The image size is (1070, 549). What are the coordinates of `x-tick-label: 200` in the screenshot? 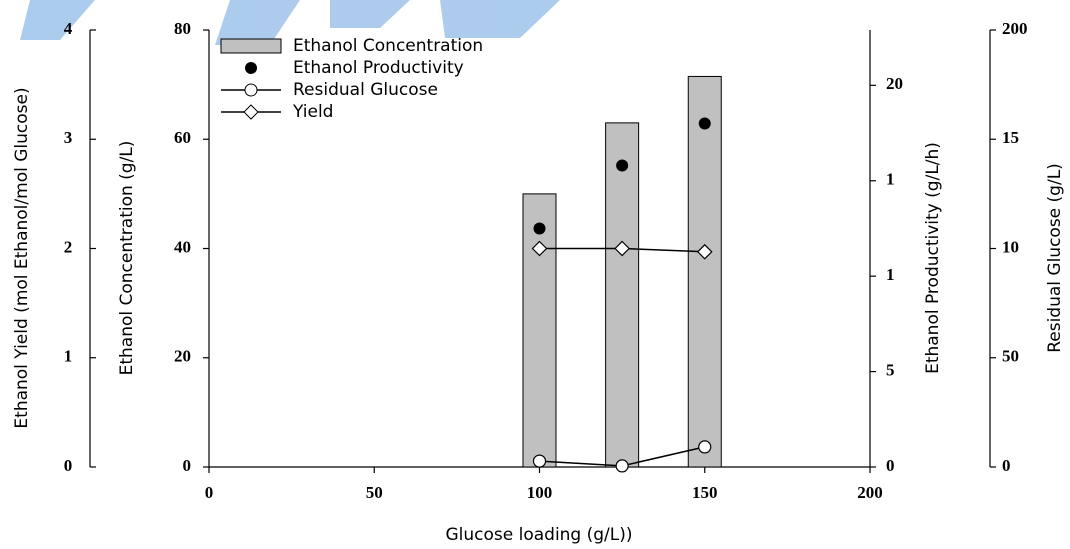 It's located at (870, 492).